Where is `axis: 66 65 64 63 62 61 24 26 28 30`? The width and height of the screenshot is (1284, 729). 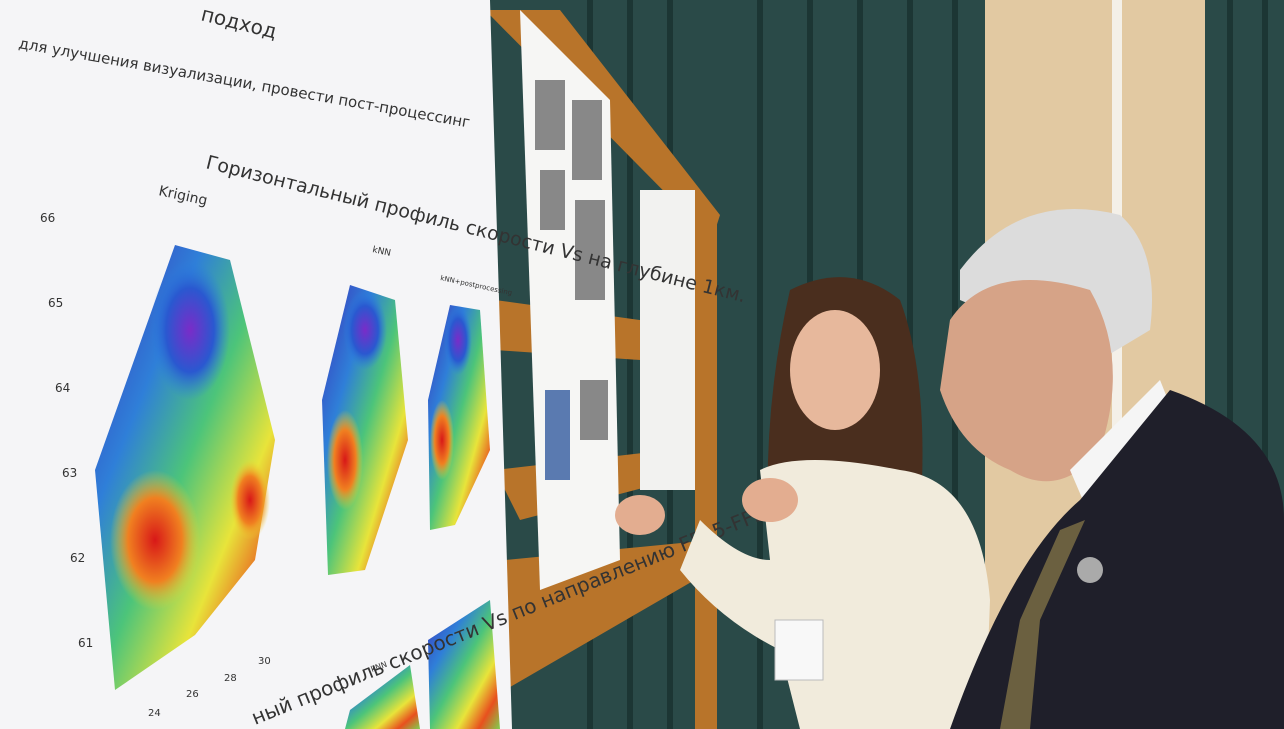
axis: 66 65 64 63 62 61 24 26 28 30 is located at coordinates (155, 465).